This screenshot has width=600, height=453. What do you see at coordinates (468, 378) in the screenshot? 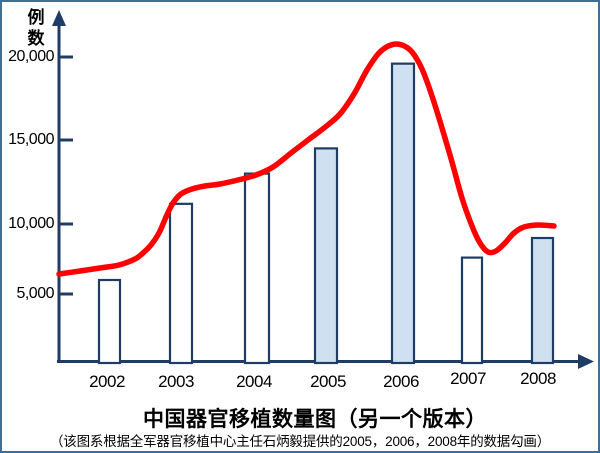
I see `x-label-2007: 2007` at bounding box center [468, 378].